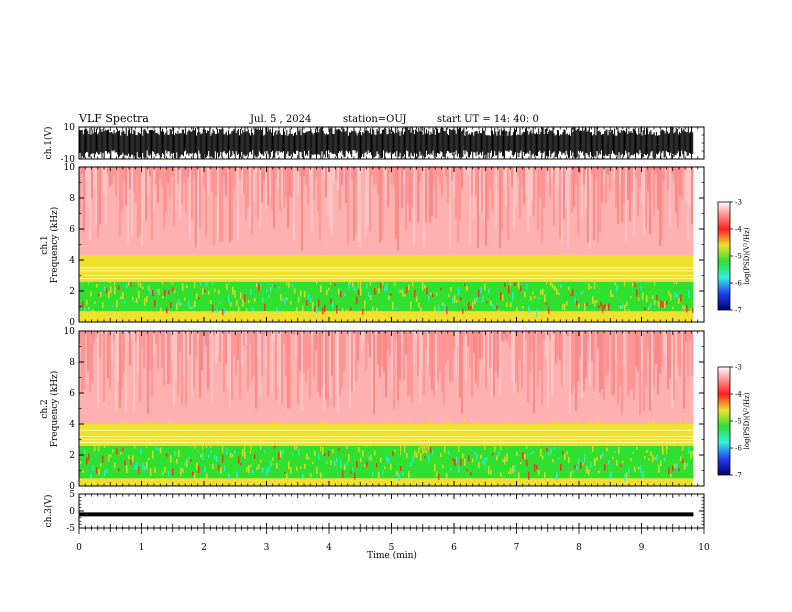 Image resolution: width=792 pixels, height=612 pixels. Describe the element at coordinates (72, 456) in the screenshot. I see `y-tick-label: 2` at that location.